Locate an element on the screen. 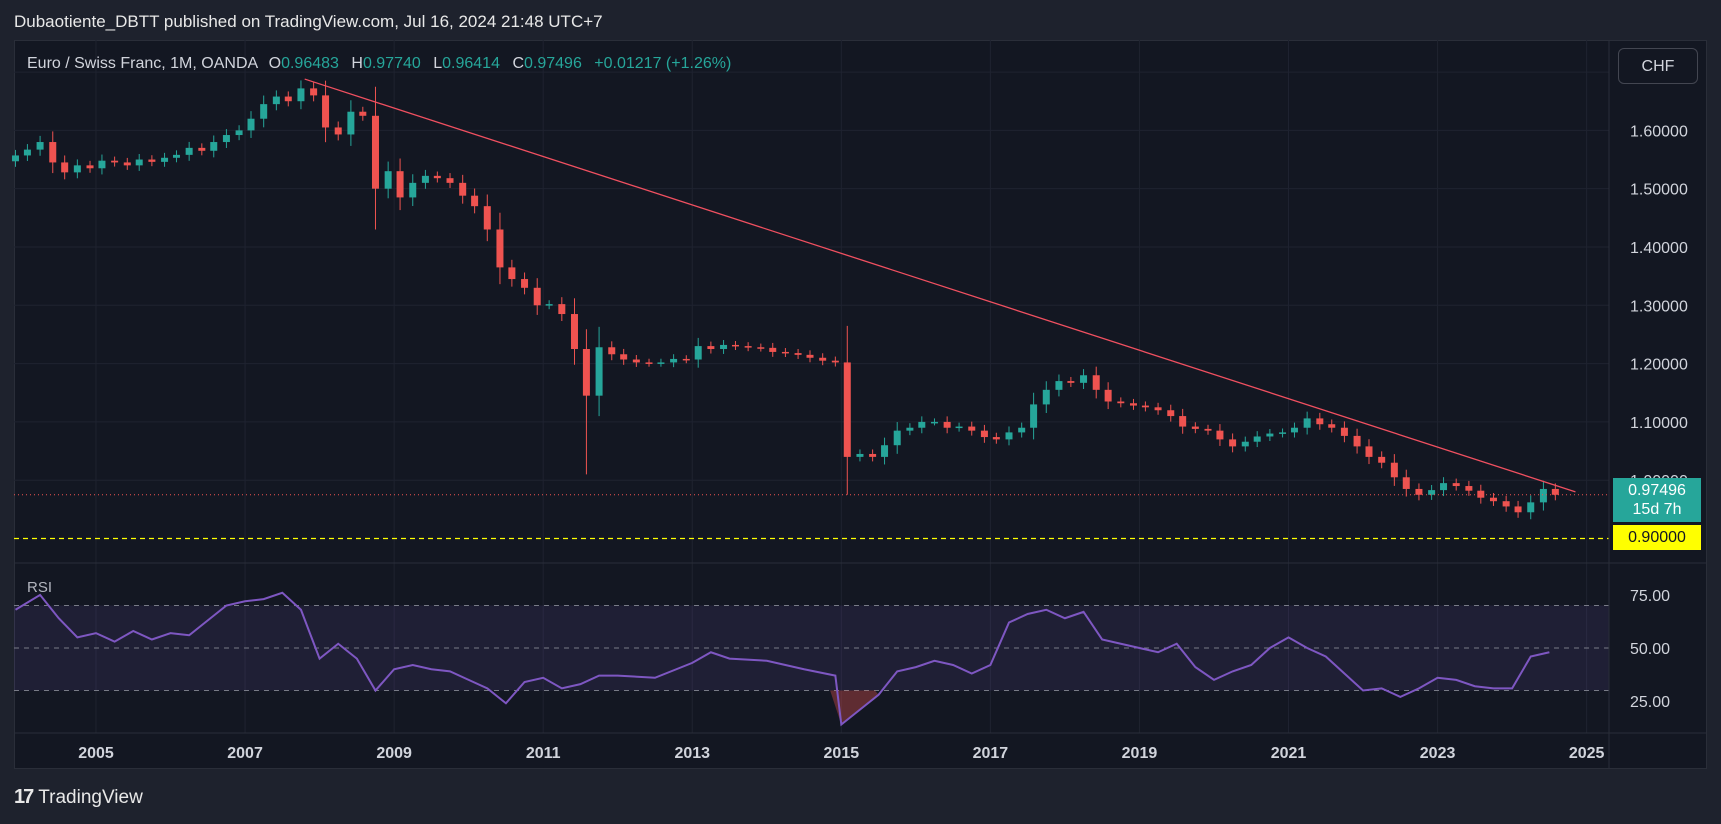 Image resolution: width=1721 pixels, height=824 pixels. year-tick-label: 2023 is located at coordinates (1438, 753).